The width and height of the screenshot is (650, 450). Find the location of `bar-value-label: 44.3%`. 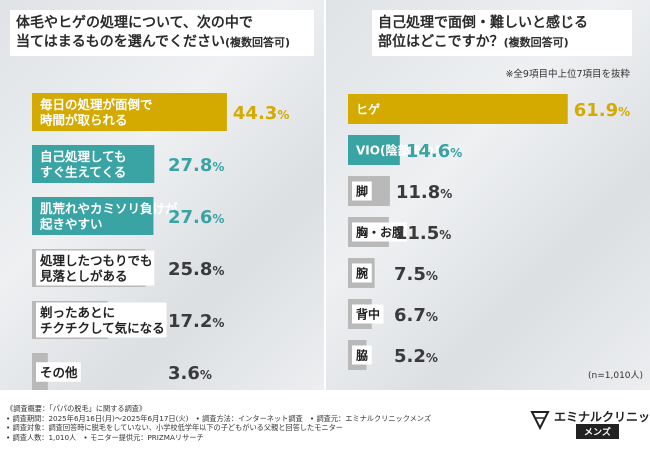

bar-value-label: 44.3% is located at coordinates (261, 113).